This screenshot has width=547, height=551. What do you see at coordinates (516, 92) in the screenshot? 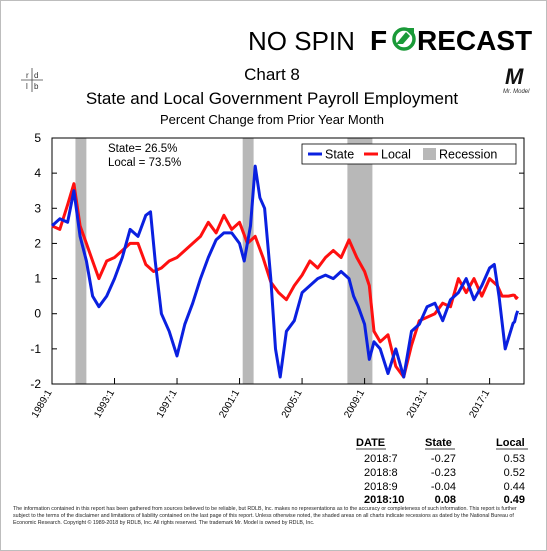
I see `mascot-caption: Mr. Model` at bounding box center [516, 92].